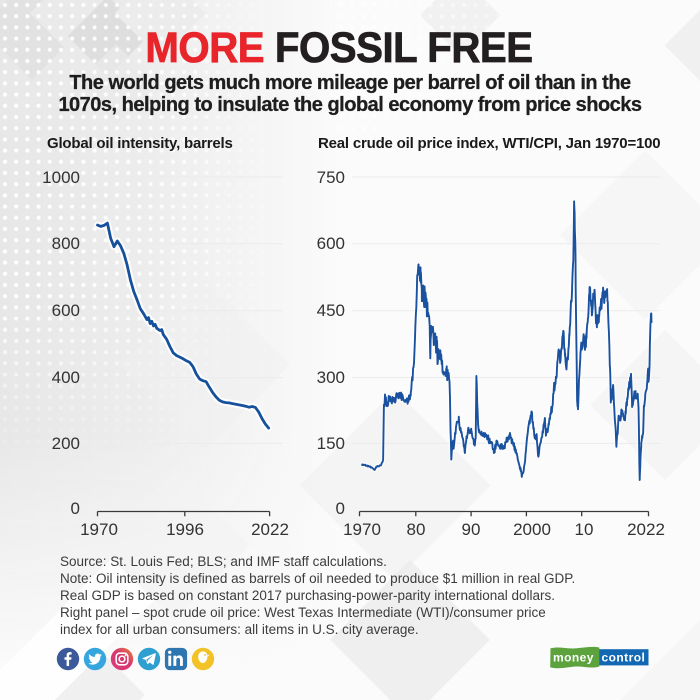 The image size is (700, 700). I want to click on svg-text: control, so click(624, 658).